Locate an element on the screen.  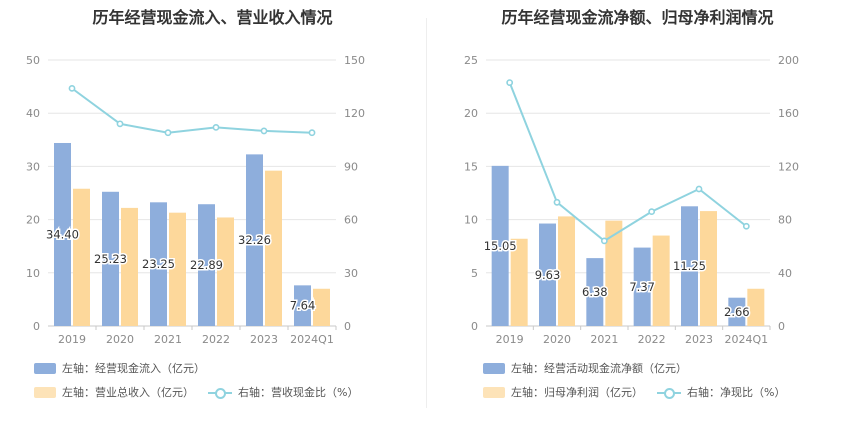
legend-label: 左轴：经营现金流入（亿元） is located at coordinates (133, 368).